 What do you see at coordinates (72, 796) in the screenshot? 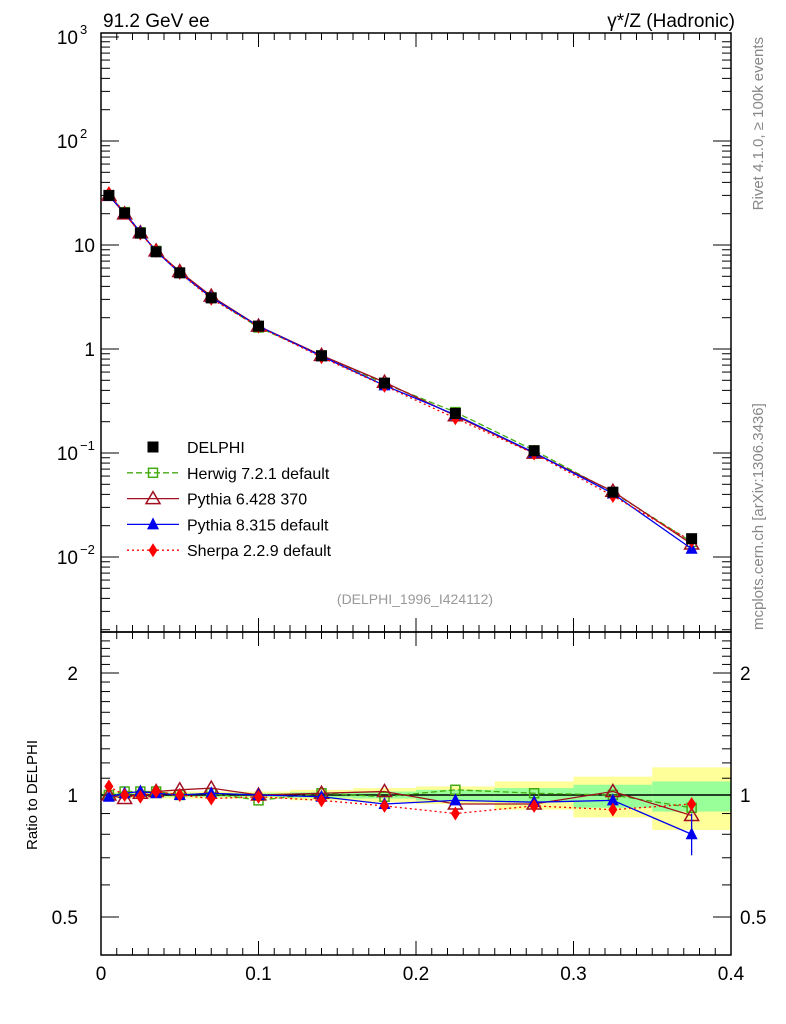
I see `ratio-y-tick-label: 1` at bounding box center [72, 796].